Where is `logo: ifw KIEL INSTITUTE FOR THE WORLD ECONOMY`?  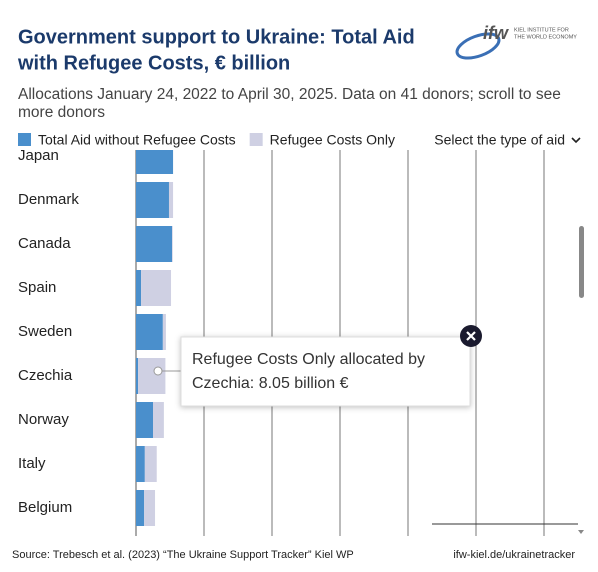 logo: ifw KIEL INSTITUTE FOR THE WORLD ECONOMY is located at coordinates (516, 41).